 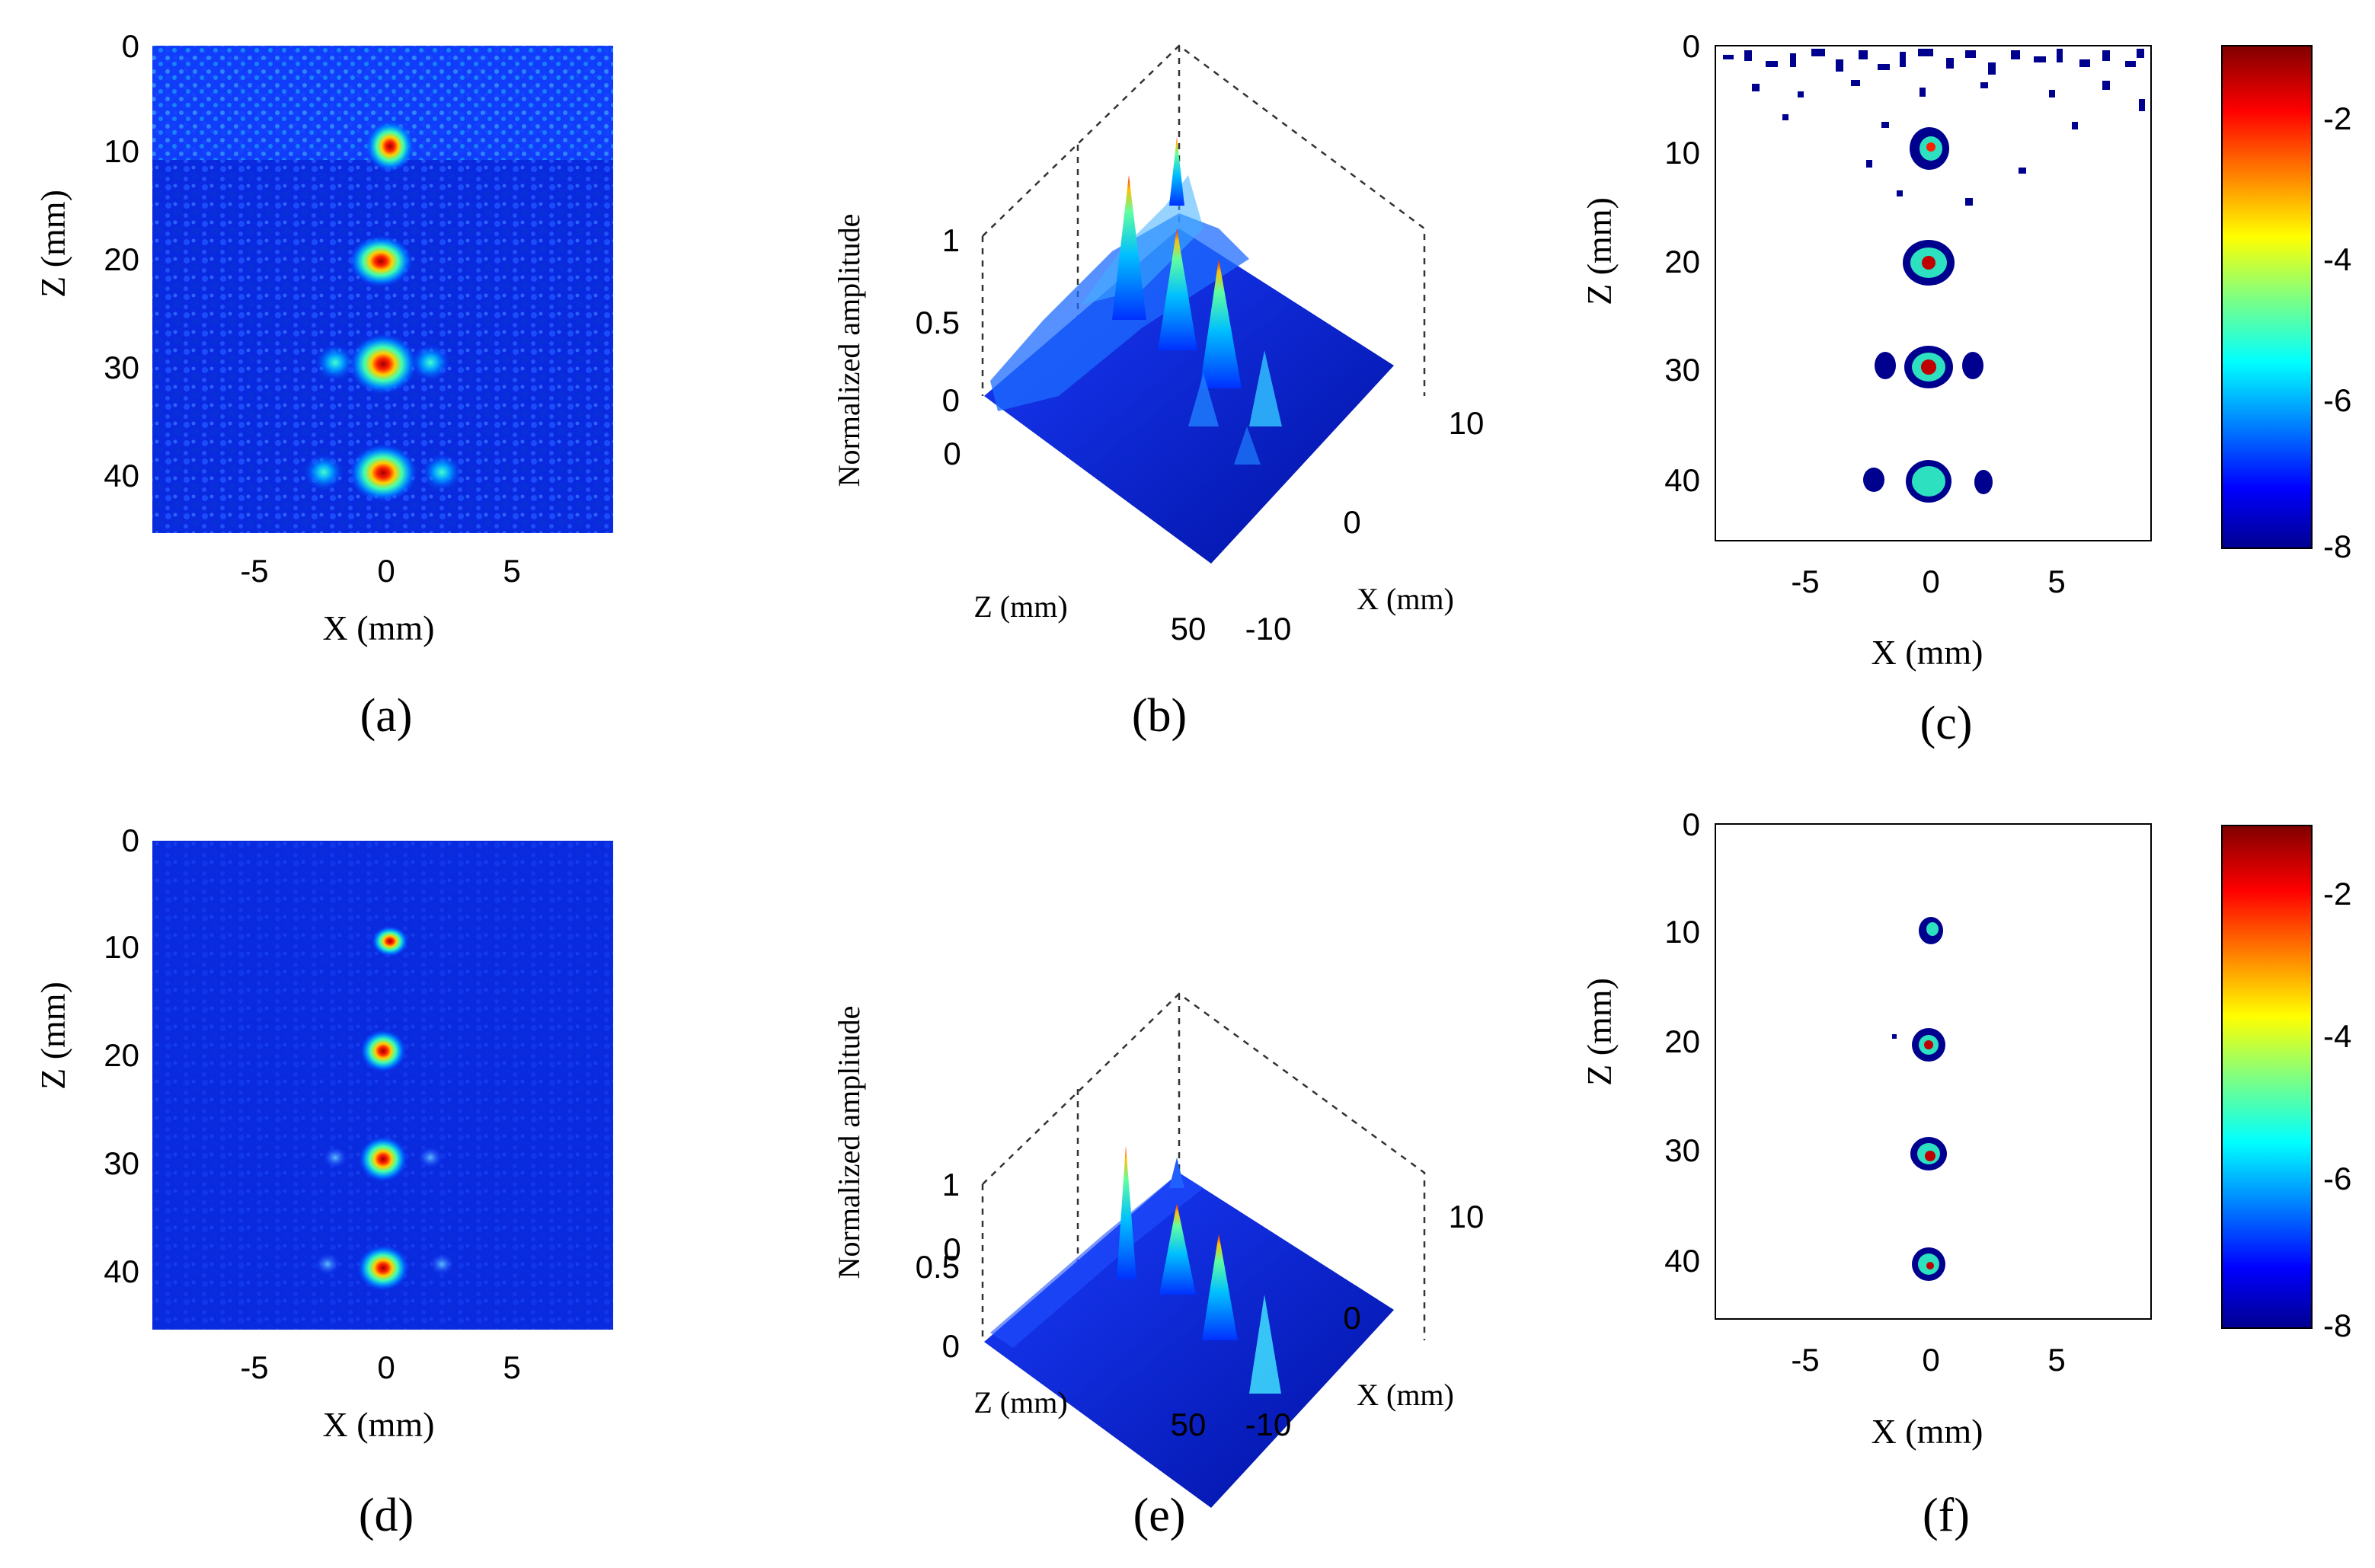 I want to click on panel-a: 0 10 20 30 40 -5 0 5 X (mm) Z (mm) (a), so click(x=323, y=385).